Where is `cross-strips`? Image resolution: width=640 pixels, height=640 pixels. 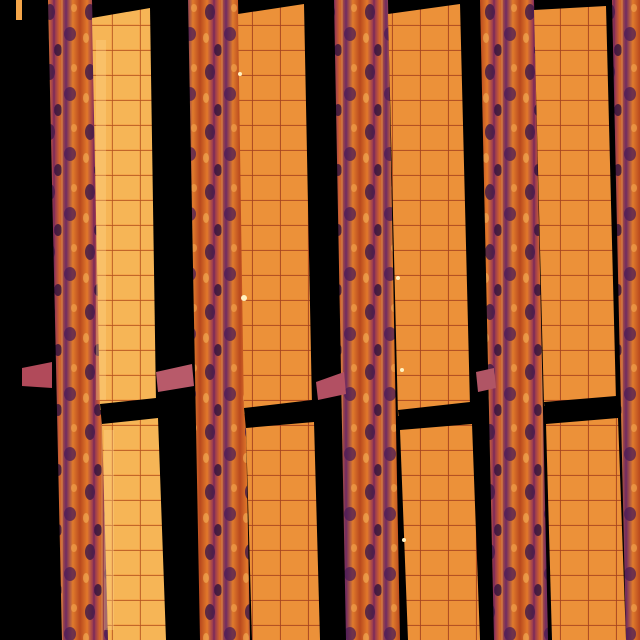
cross-strips is located at coordinates (259, 381).